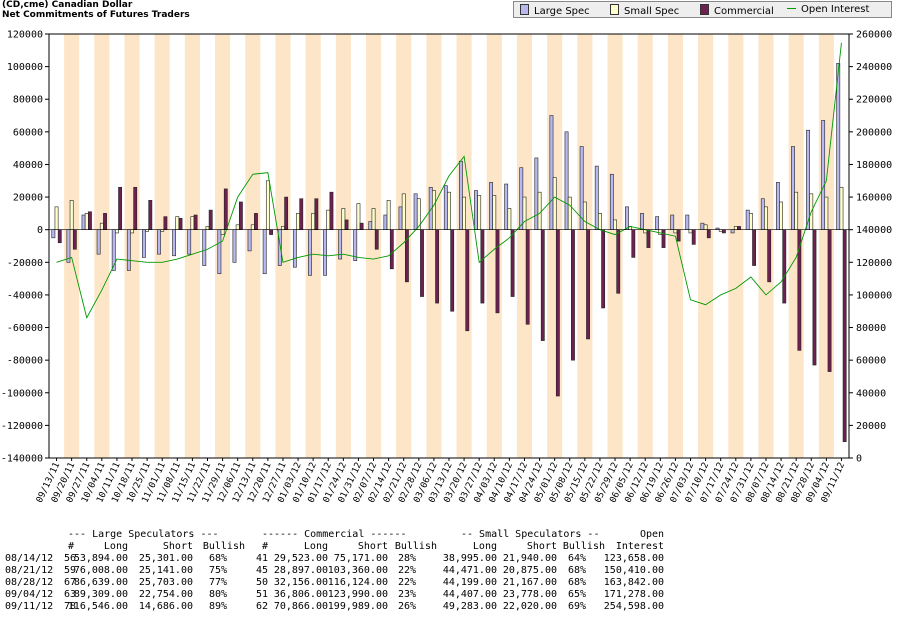  I want to click on legend-label-open-interest: Open Interest, so click(835, 9).